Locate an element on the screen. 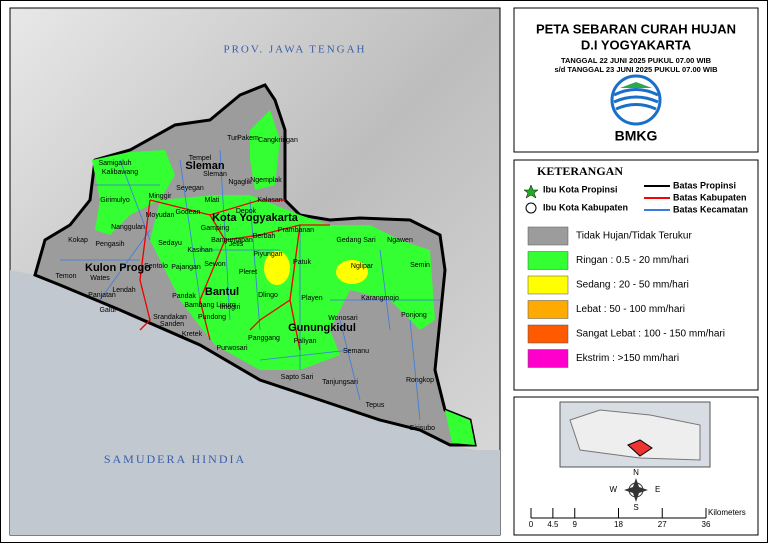 The height and width of the screenshot is (548, 768). regency-label: Gunungkidul is located at coordinates (322, 328).